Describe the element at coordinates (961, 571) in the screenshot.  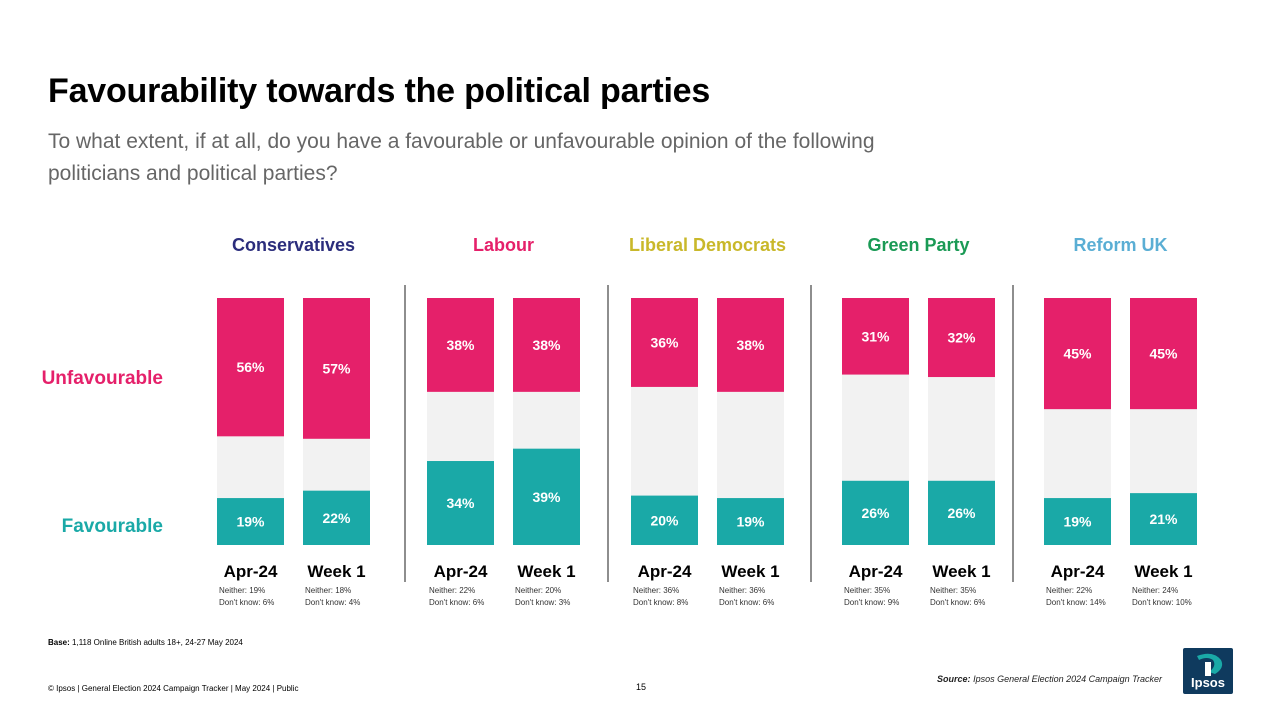
I see `bar-label-green-party-week-1: Week 1` at that location.